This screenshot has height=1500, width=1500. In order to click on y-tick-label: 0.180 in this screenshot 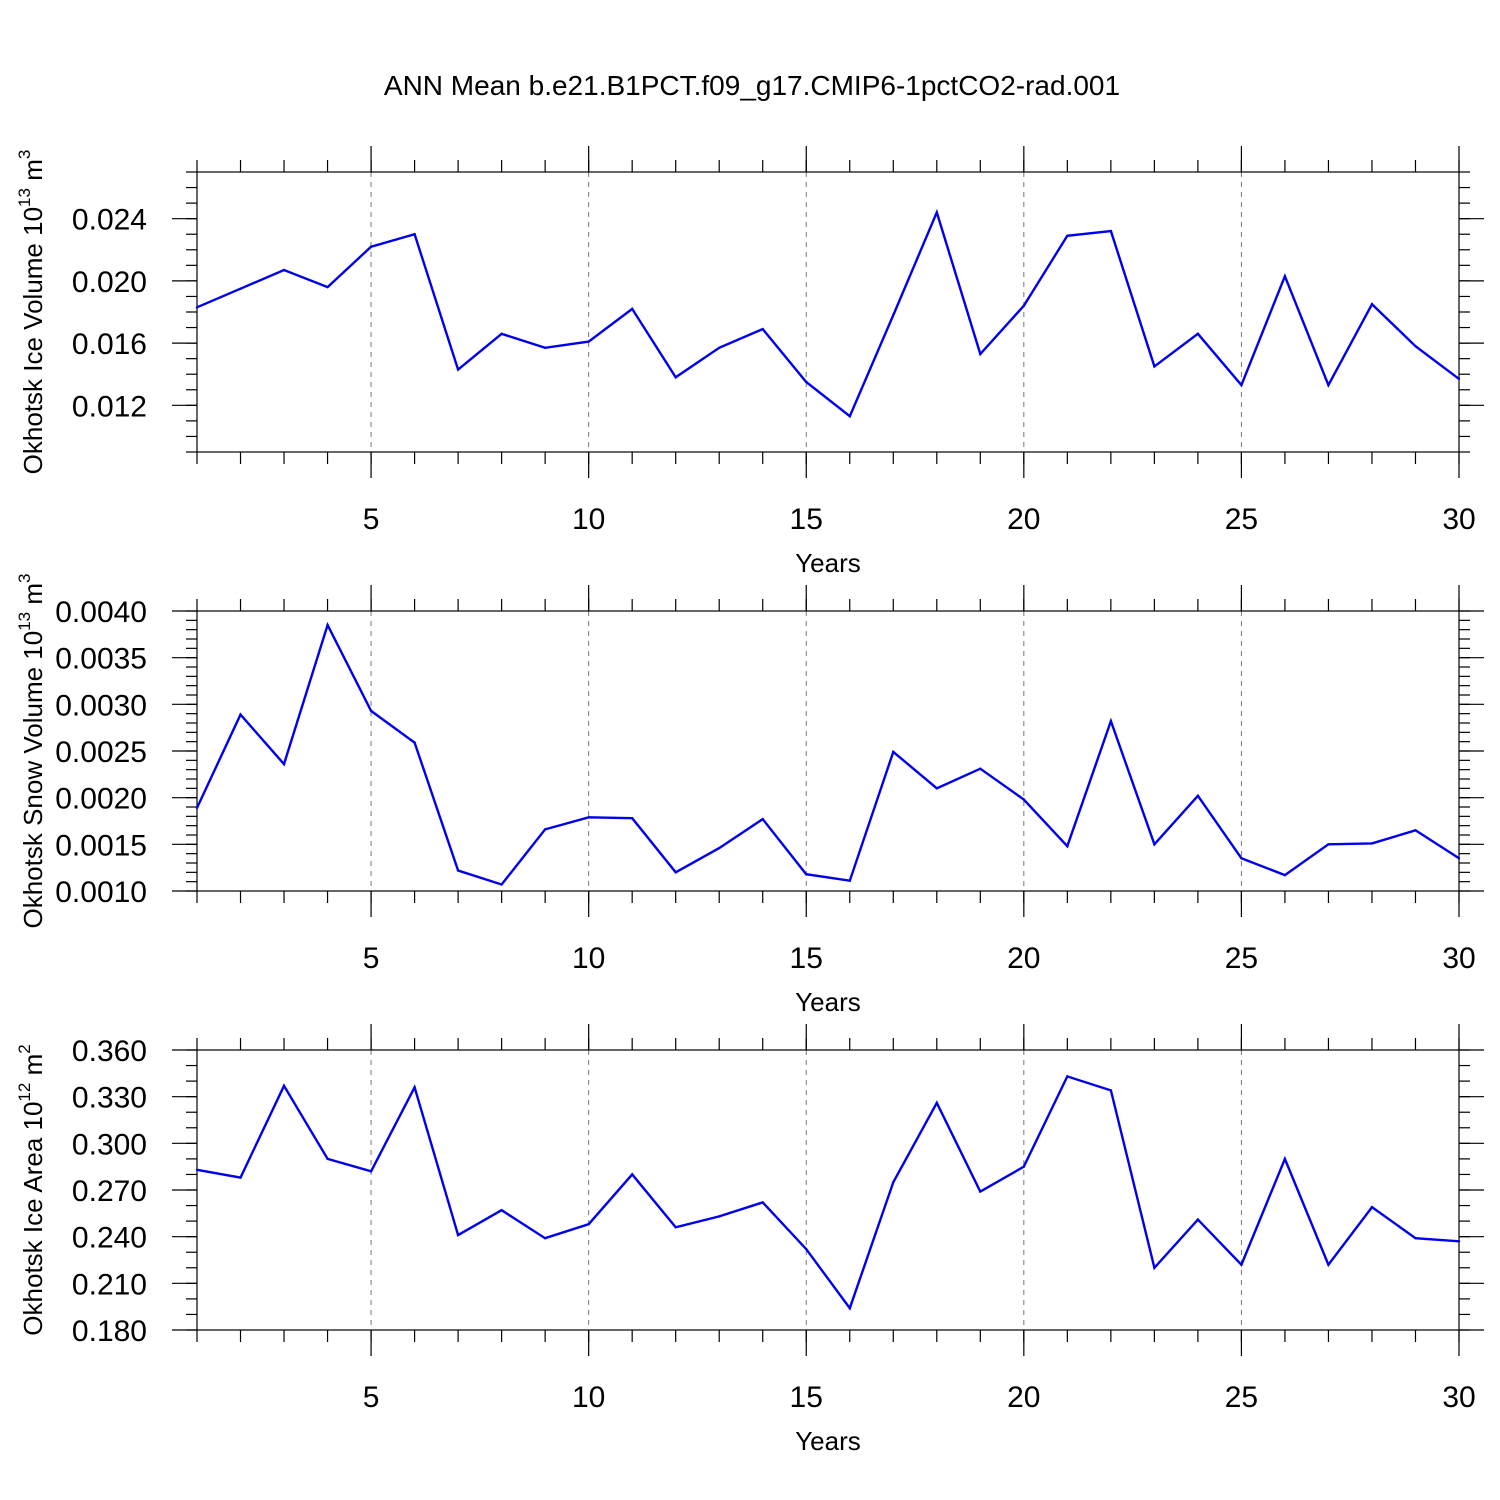, I will do `click(109, 1331)`.